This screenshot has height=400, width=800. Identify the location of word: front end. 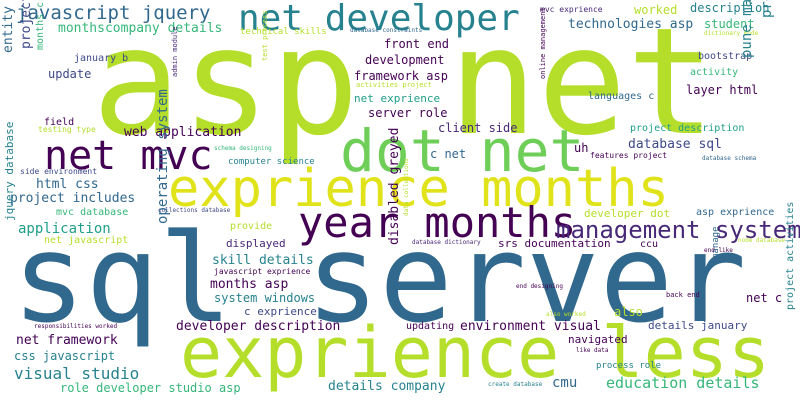
(417, 44).